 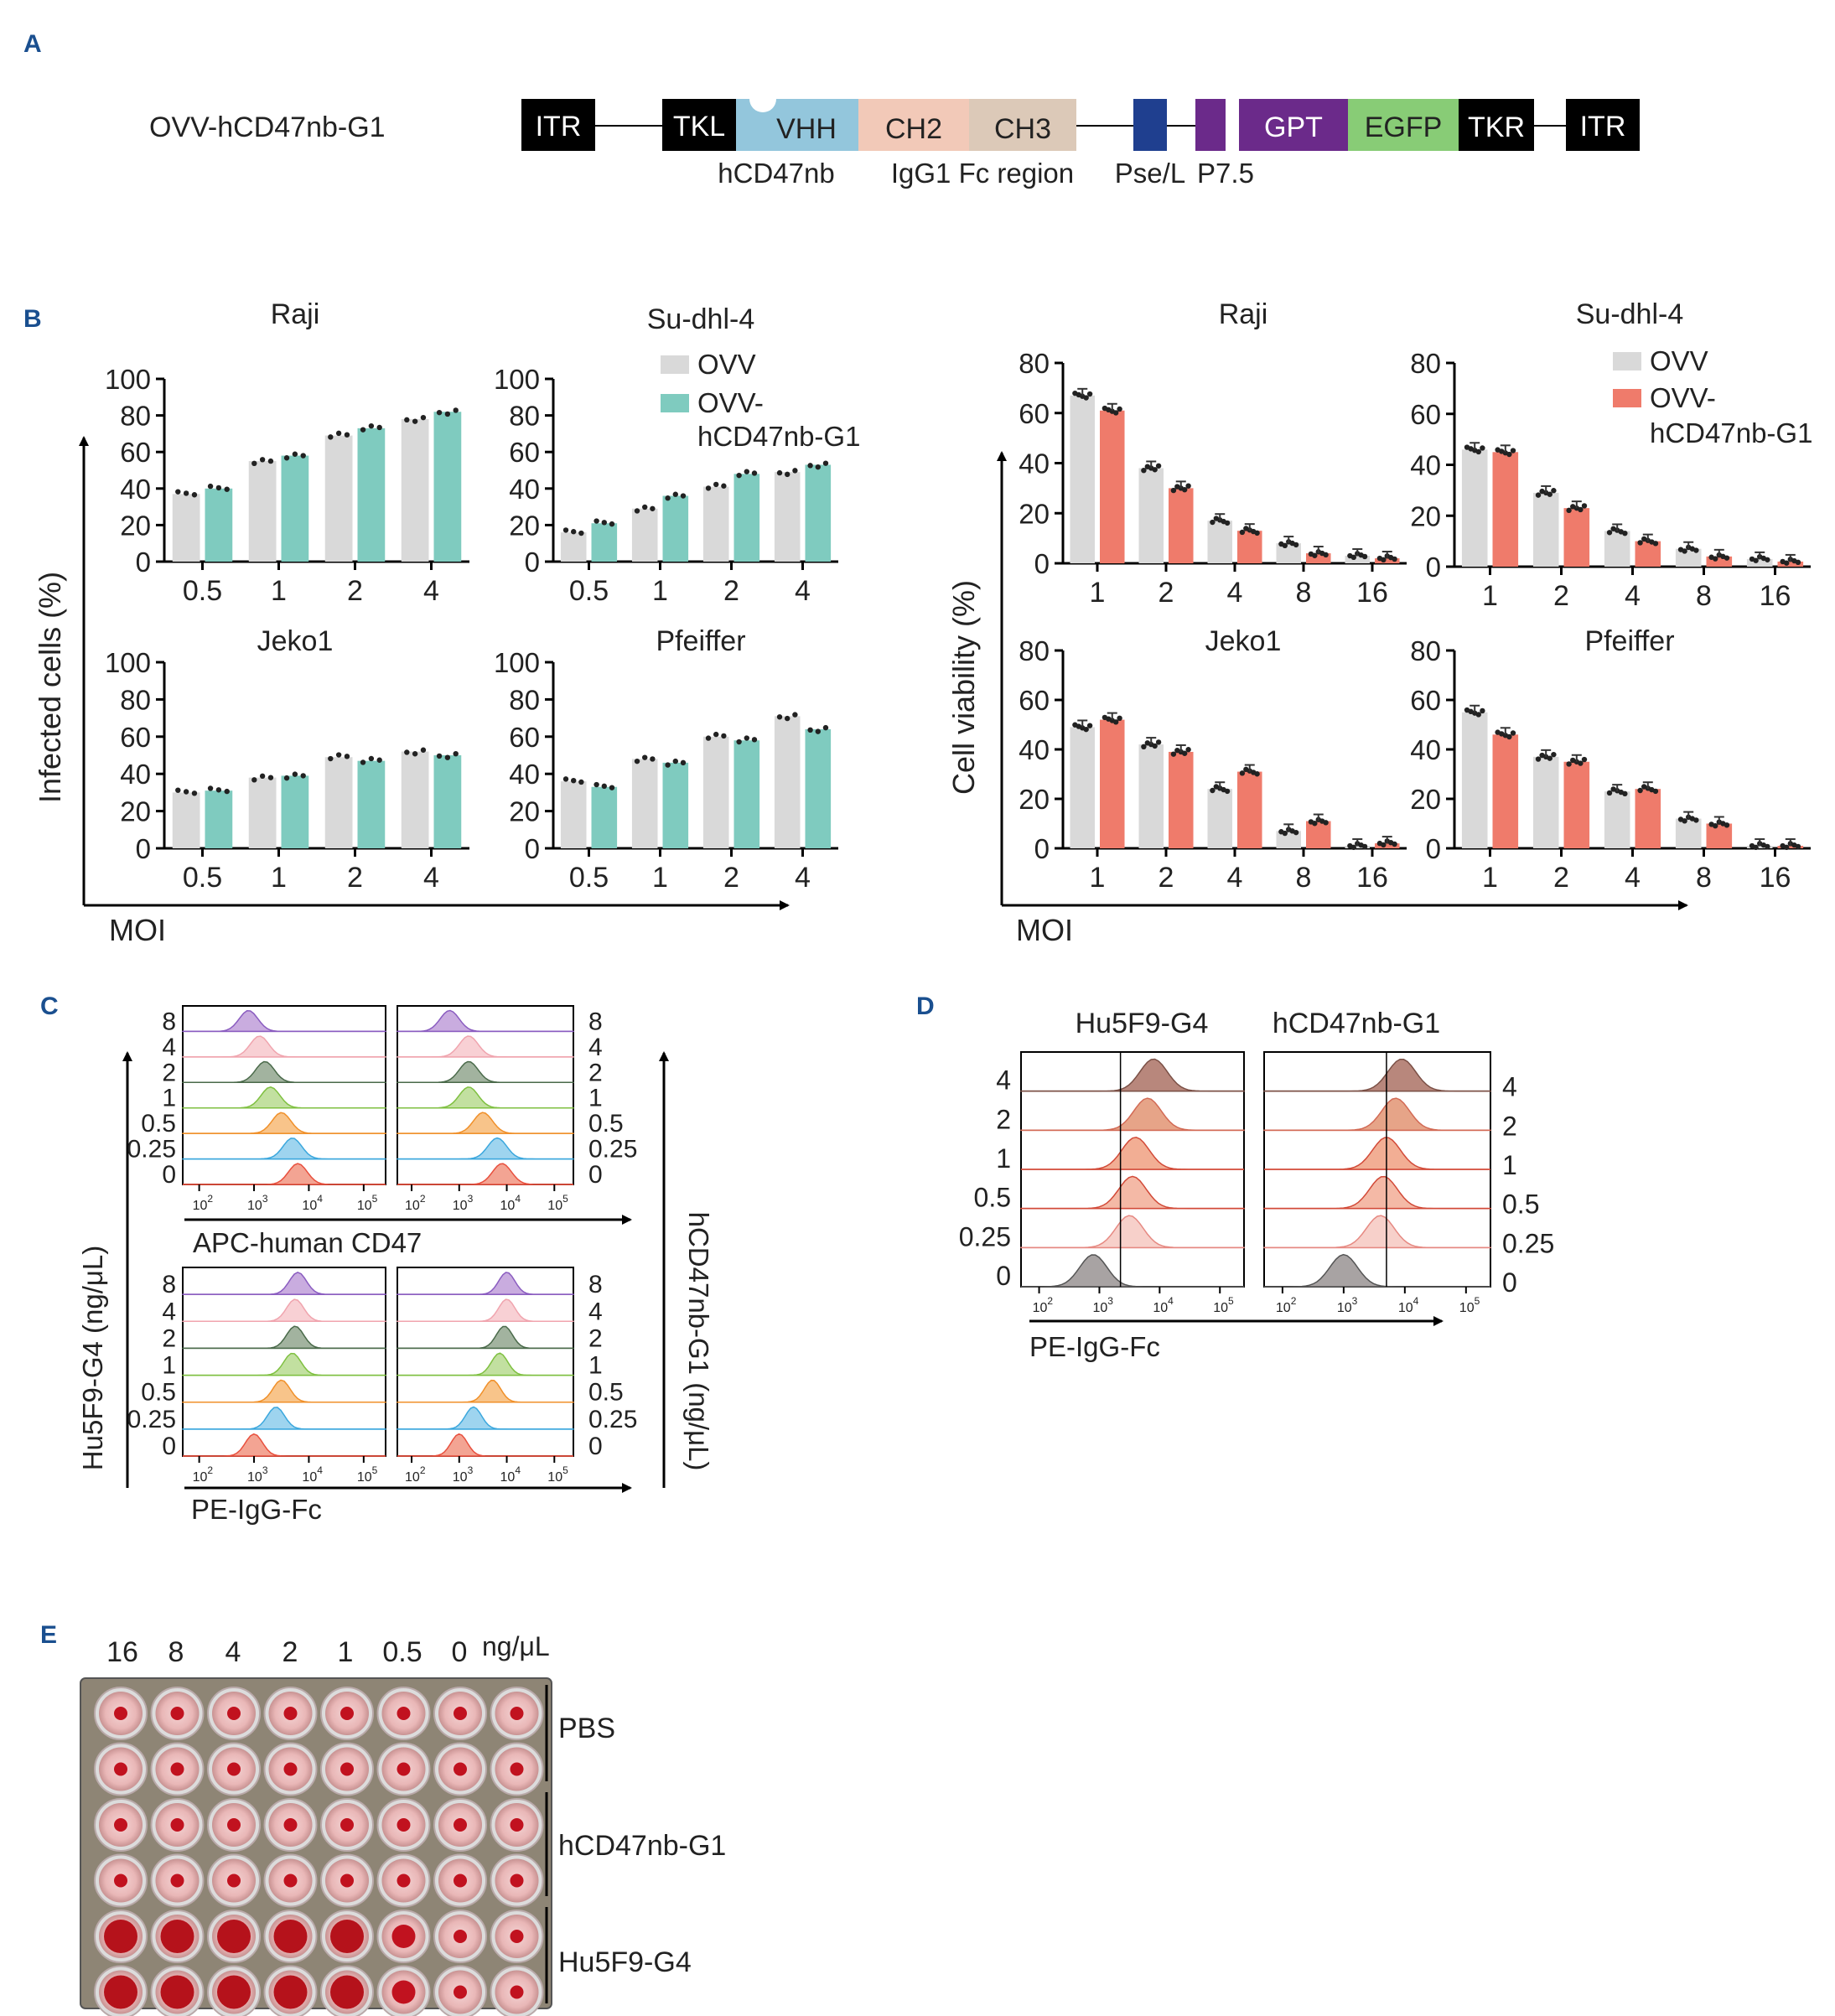 What do you see at coordinates (1509, 1126) in the screenshot?
I see `d-concentration-label-right: 2` at bounding box center [1509, 1126].